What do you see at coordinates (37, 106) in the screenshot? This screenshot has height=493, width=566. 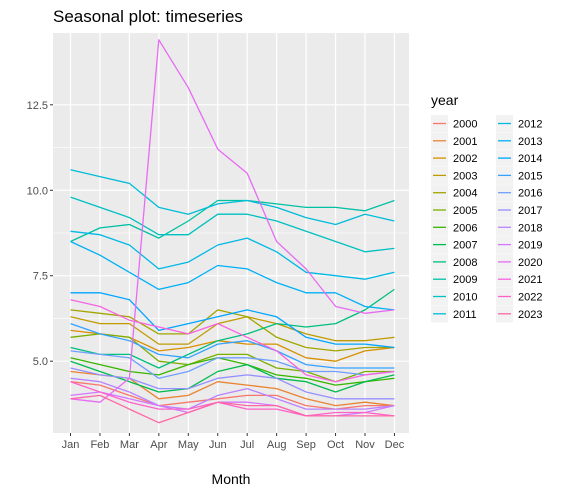 I see `y-tick-label: 12.5` at bounding box center [37, 106].